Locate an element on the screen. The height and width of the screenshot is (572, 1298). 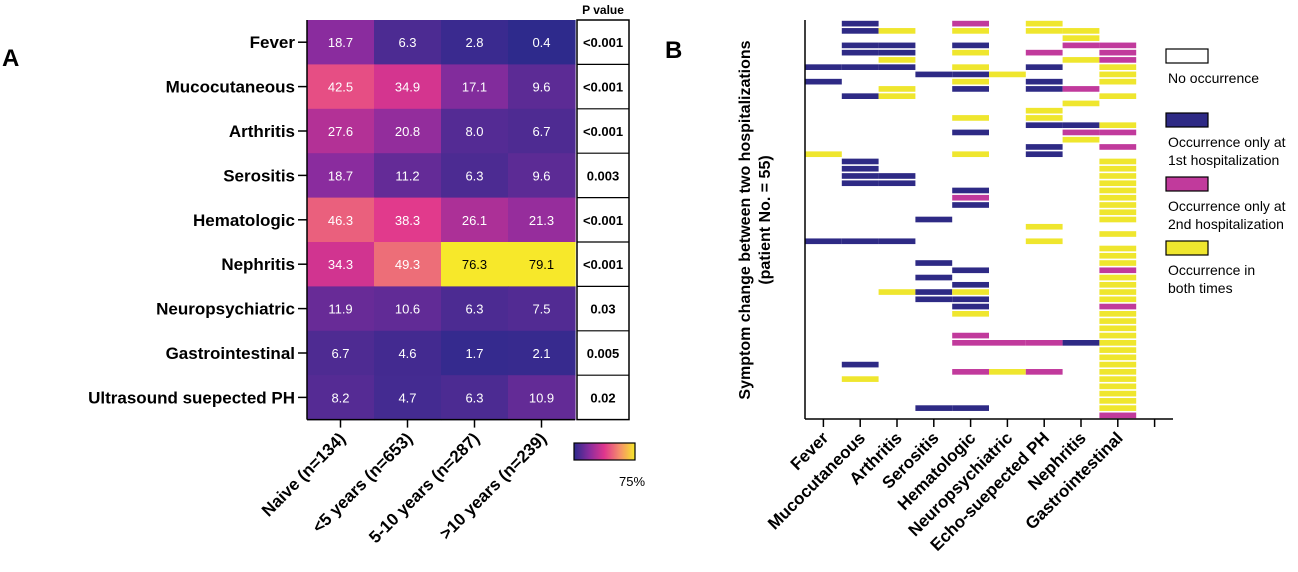
cell-value-label: 17.1 is located at coordinates (474, 87).